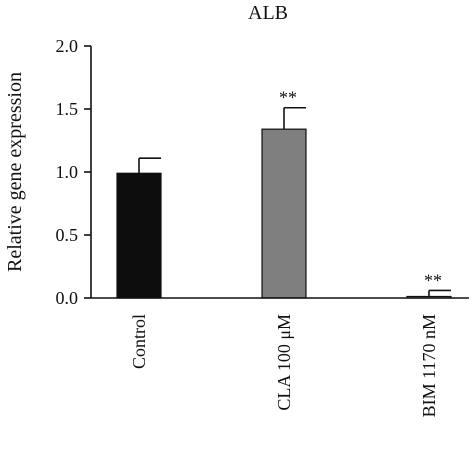  I want to click on y-tick-label: 1.5, so click(67, 109).